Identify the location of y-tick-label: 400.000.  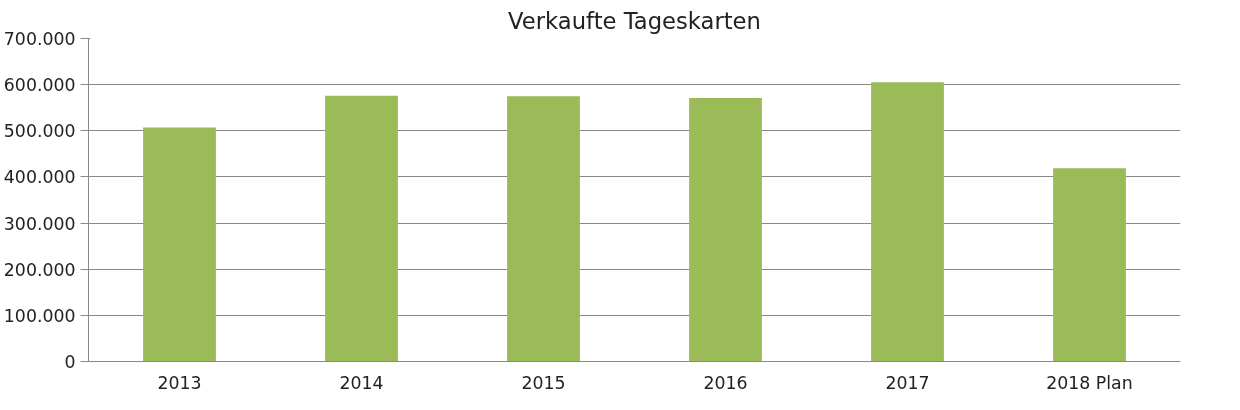
(39, 177).